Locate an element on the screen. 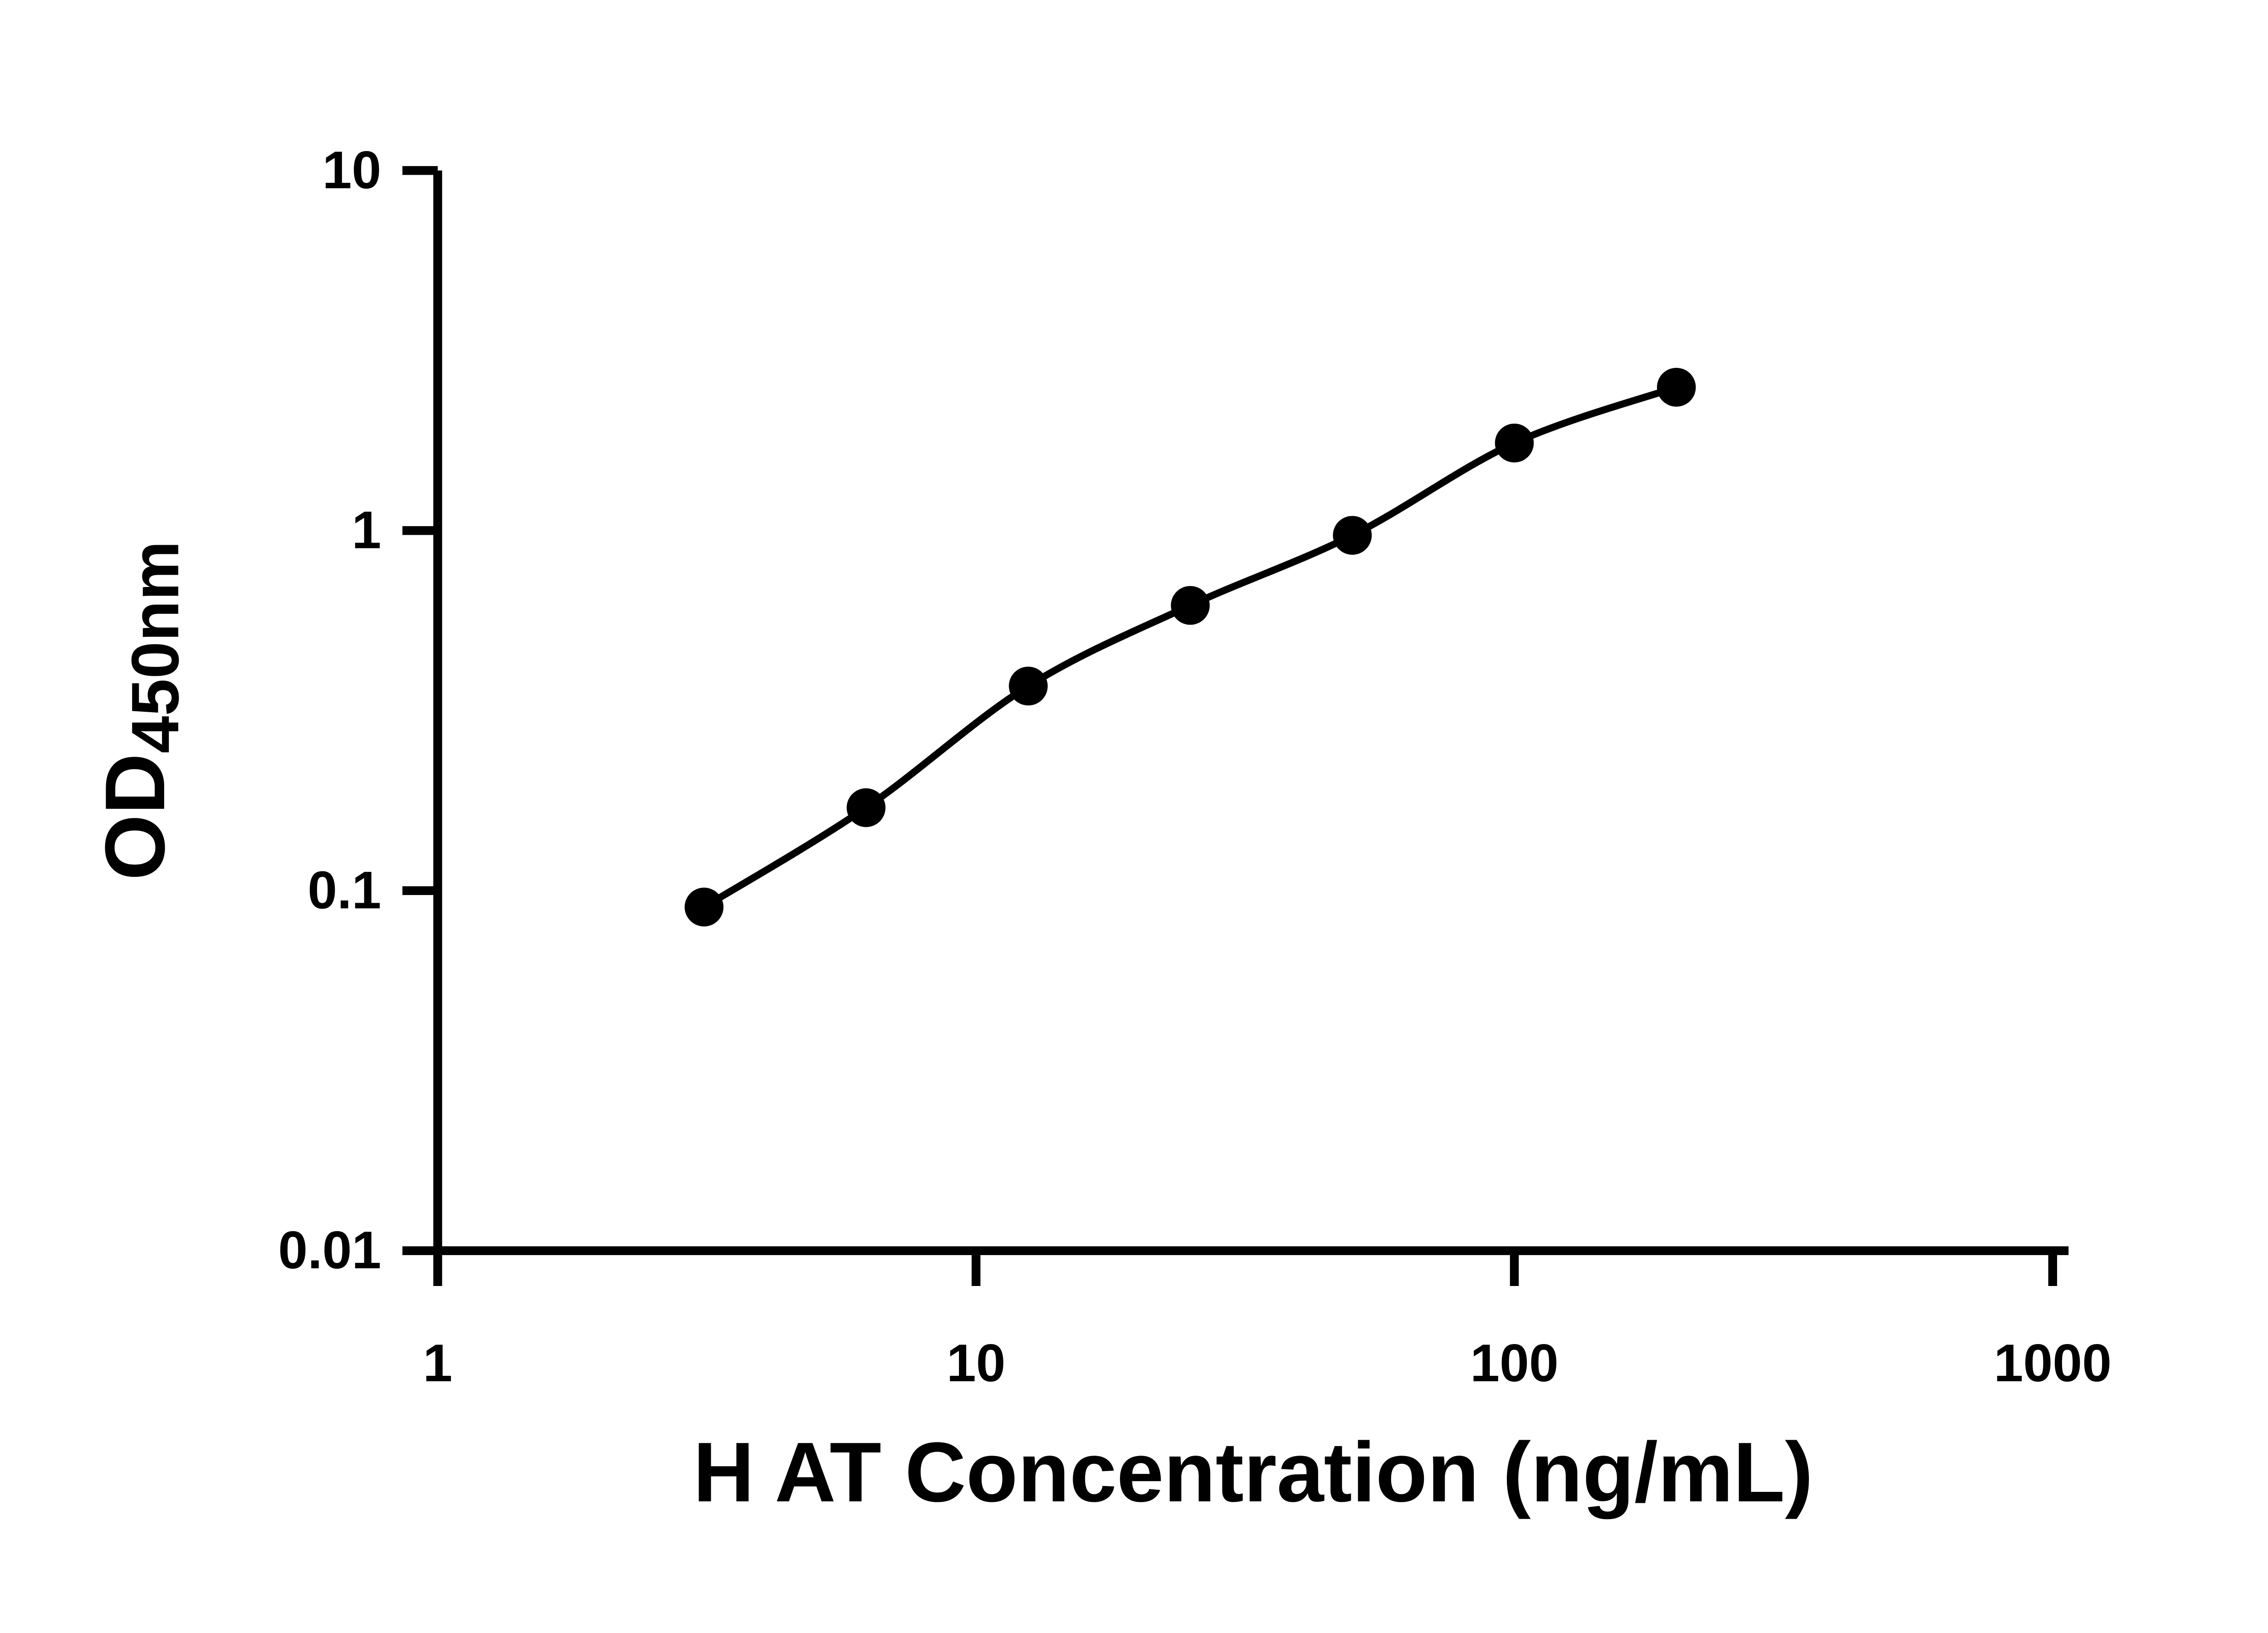 The width and height of the screenshot is (2268, 1633). y-axis-label: OD450nm is located at coordinates (140, 710).